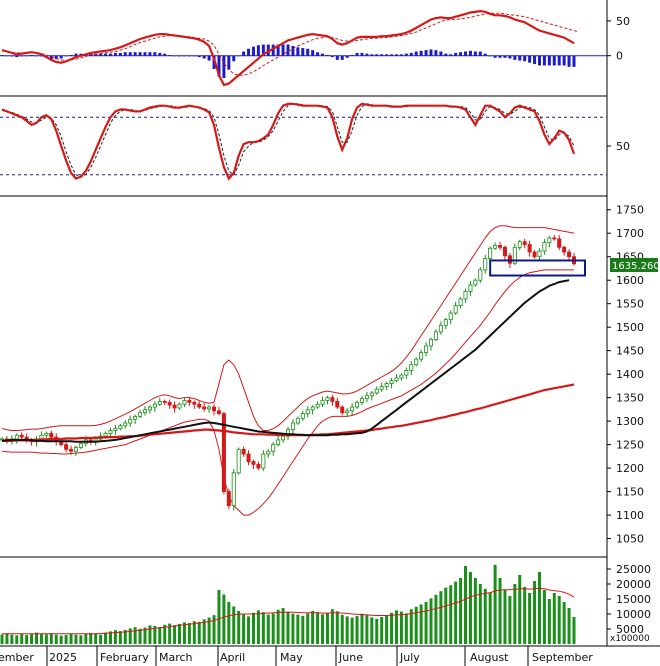 Image resolution: width=660 pixels, height=666 pixels. I want to click on x-tick-label: May, so click(291, 657).